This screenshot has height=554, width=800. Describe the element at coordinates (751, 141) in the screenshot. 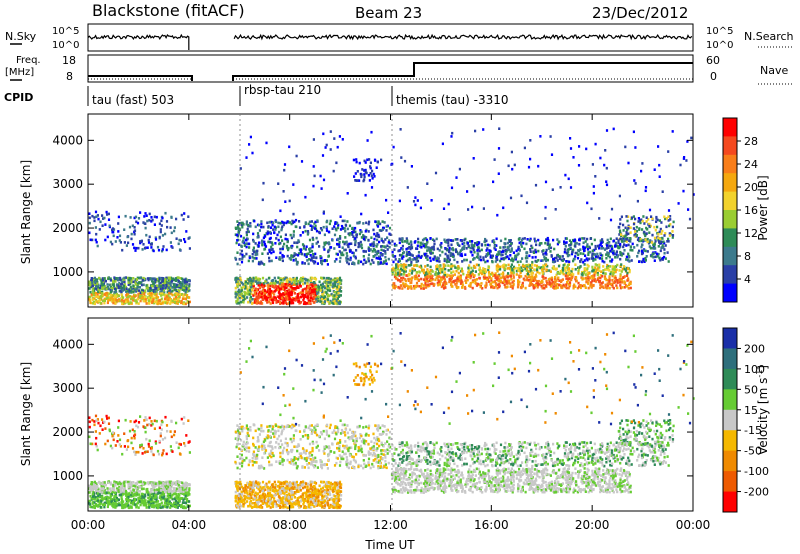

I see `colorbar-tick: 28` at that location.